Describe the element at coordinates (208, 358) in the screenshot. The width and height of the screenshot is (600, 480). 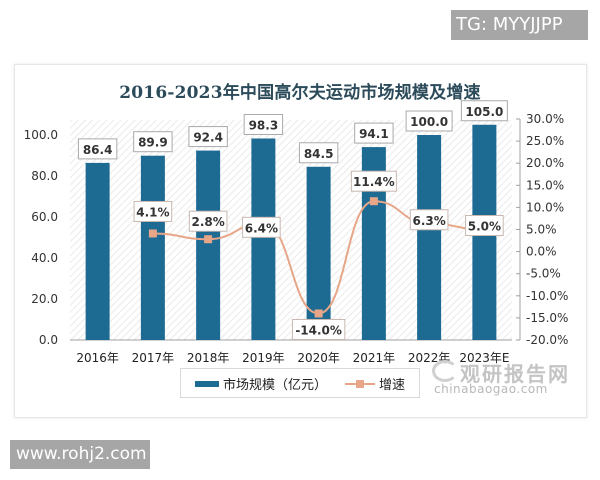
I see `x-tick-label: 2018年` at that location.